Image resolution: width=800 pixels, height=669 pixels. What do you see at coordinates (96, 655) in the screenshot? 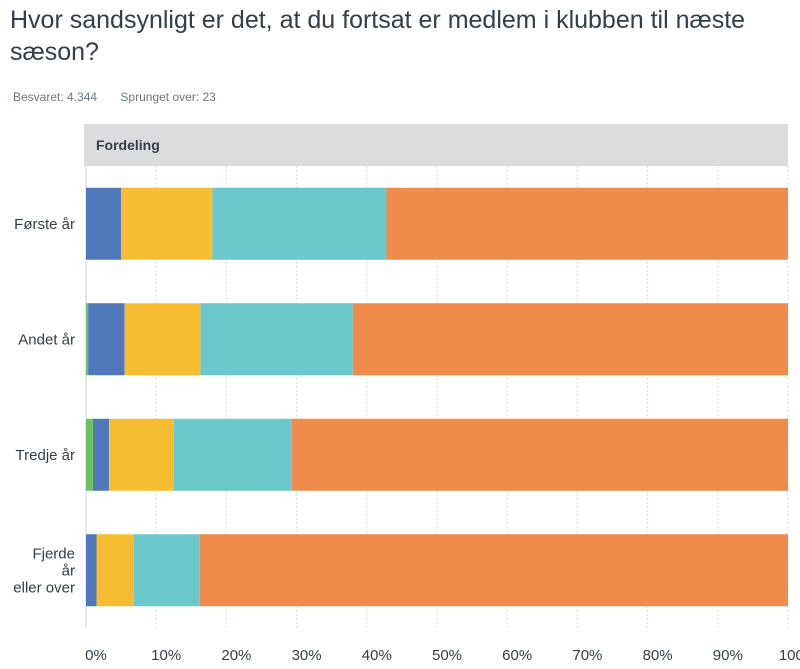
I see `x-tick-label: 0%` at bounding box center [96, 655].